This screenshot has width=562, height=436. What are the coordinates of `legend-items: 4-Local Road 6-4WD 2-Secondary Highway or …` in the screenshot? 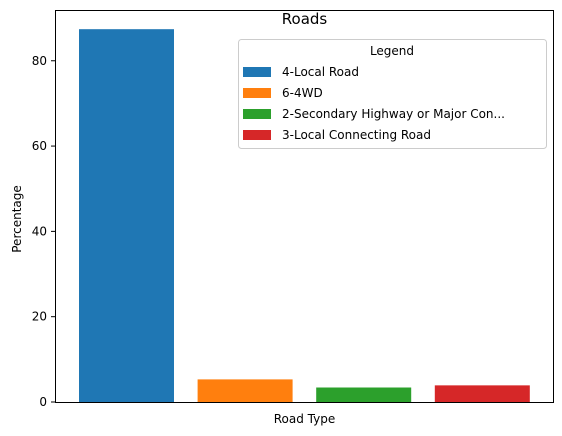 It's located at (374, 103).